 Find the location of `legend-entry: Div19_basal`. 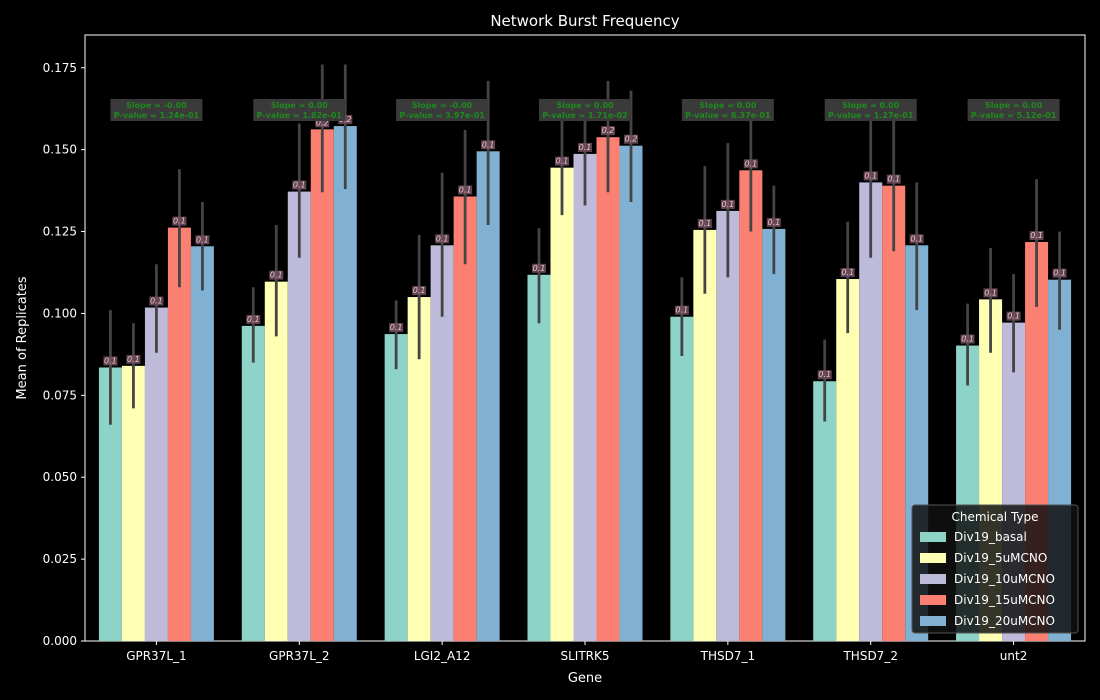

legend-entry: Div19_basal is located at coordinates (990, 537).